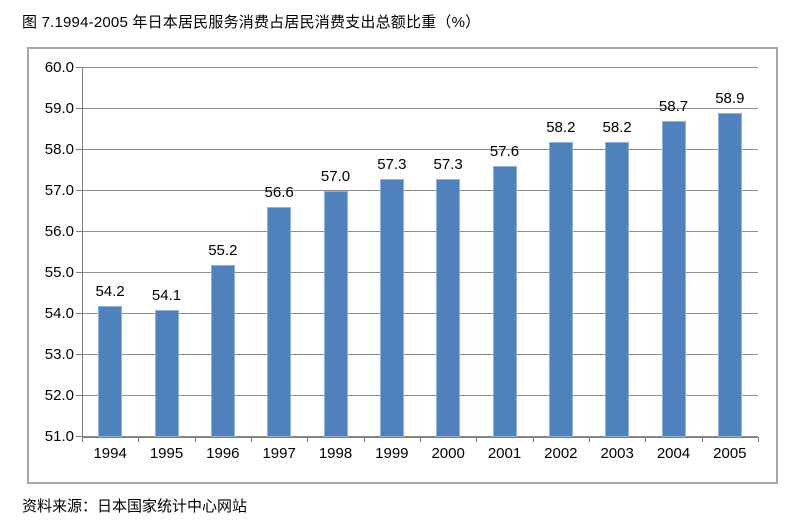 Image resolution: width=800 pixels, height=525 pixels. I want to click on chart-title: 图 7.1994-2005 年日本居民服务消费占居民消费支出总额比重（%）, so click(251, 22).